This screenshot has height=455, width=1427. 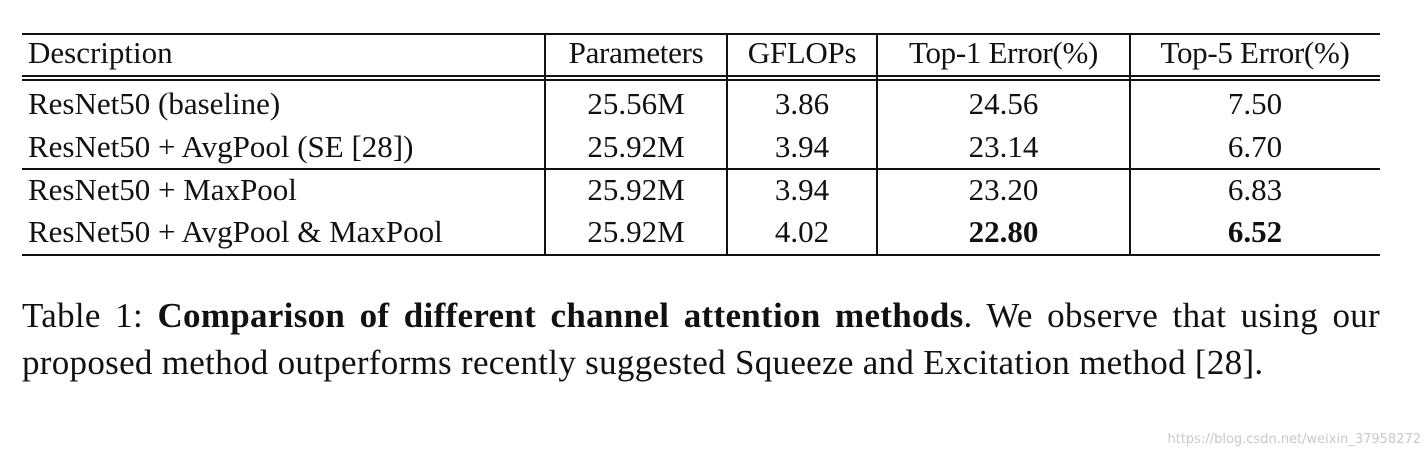 What do you see at coordinates (636, 103) in the screenshot?
I see `table-cell: 25.56M` at bounding box center [636, 103].